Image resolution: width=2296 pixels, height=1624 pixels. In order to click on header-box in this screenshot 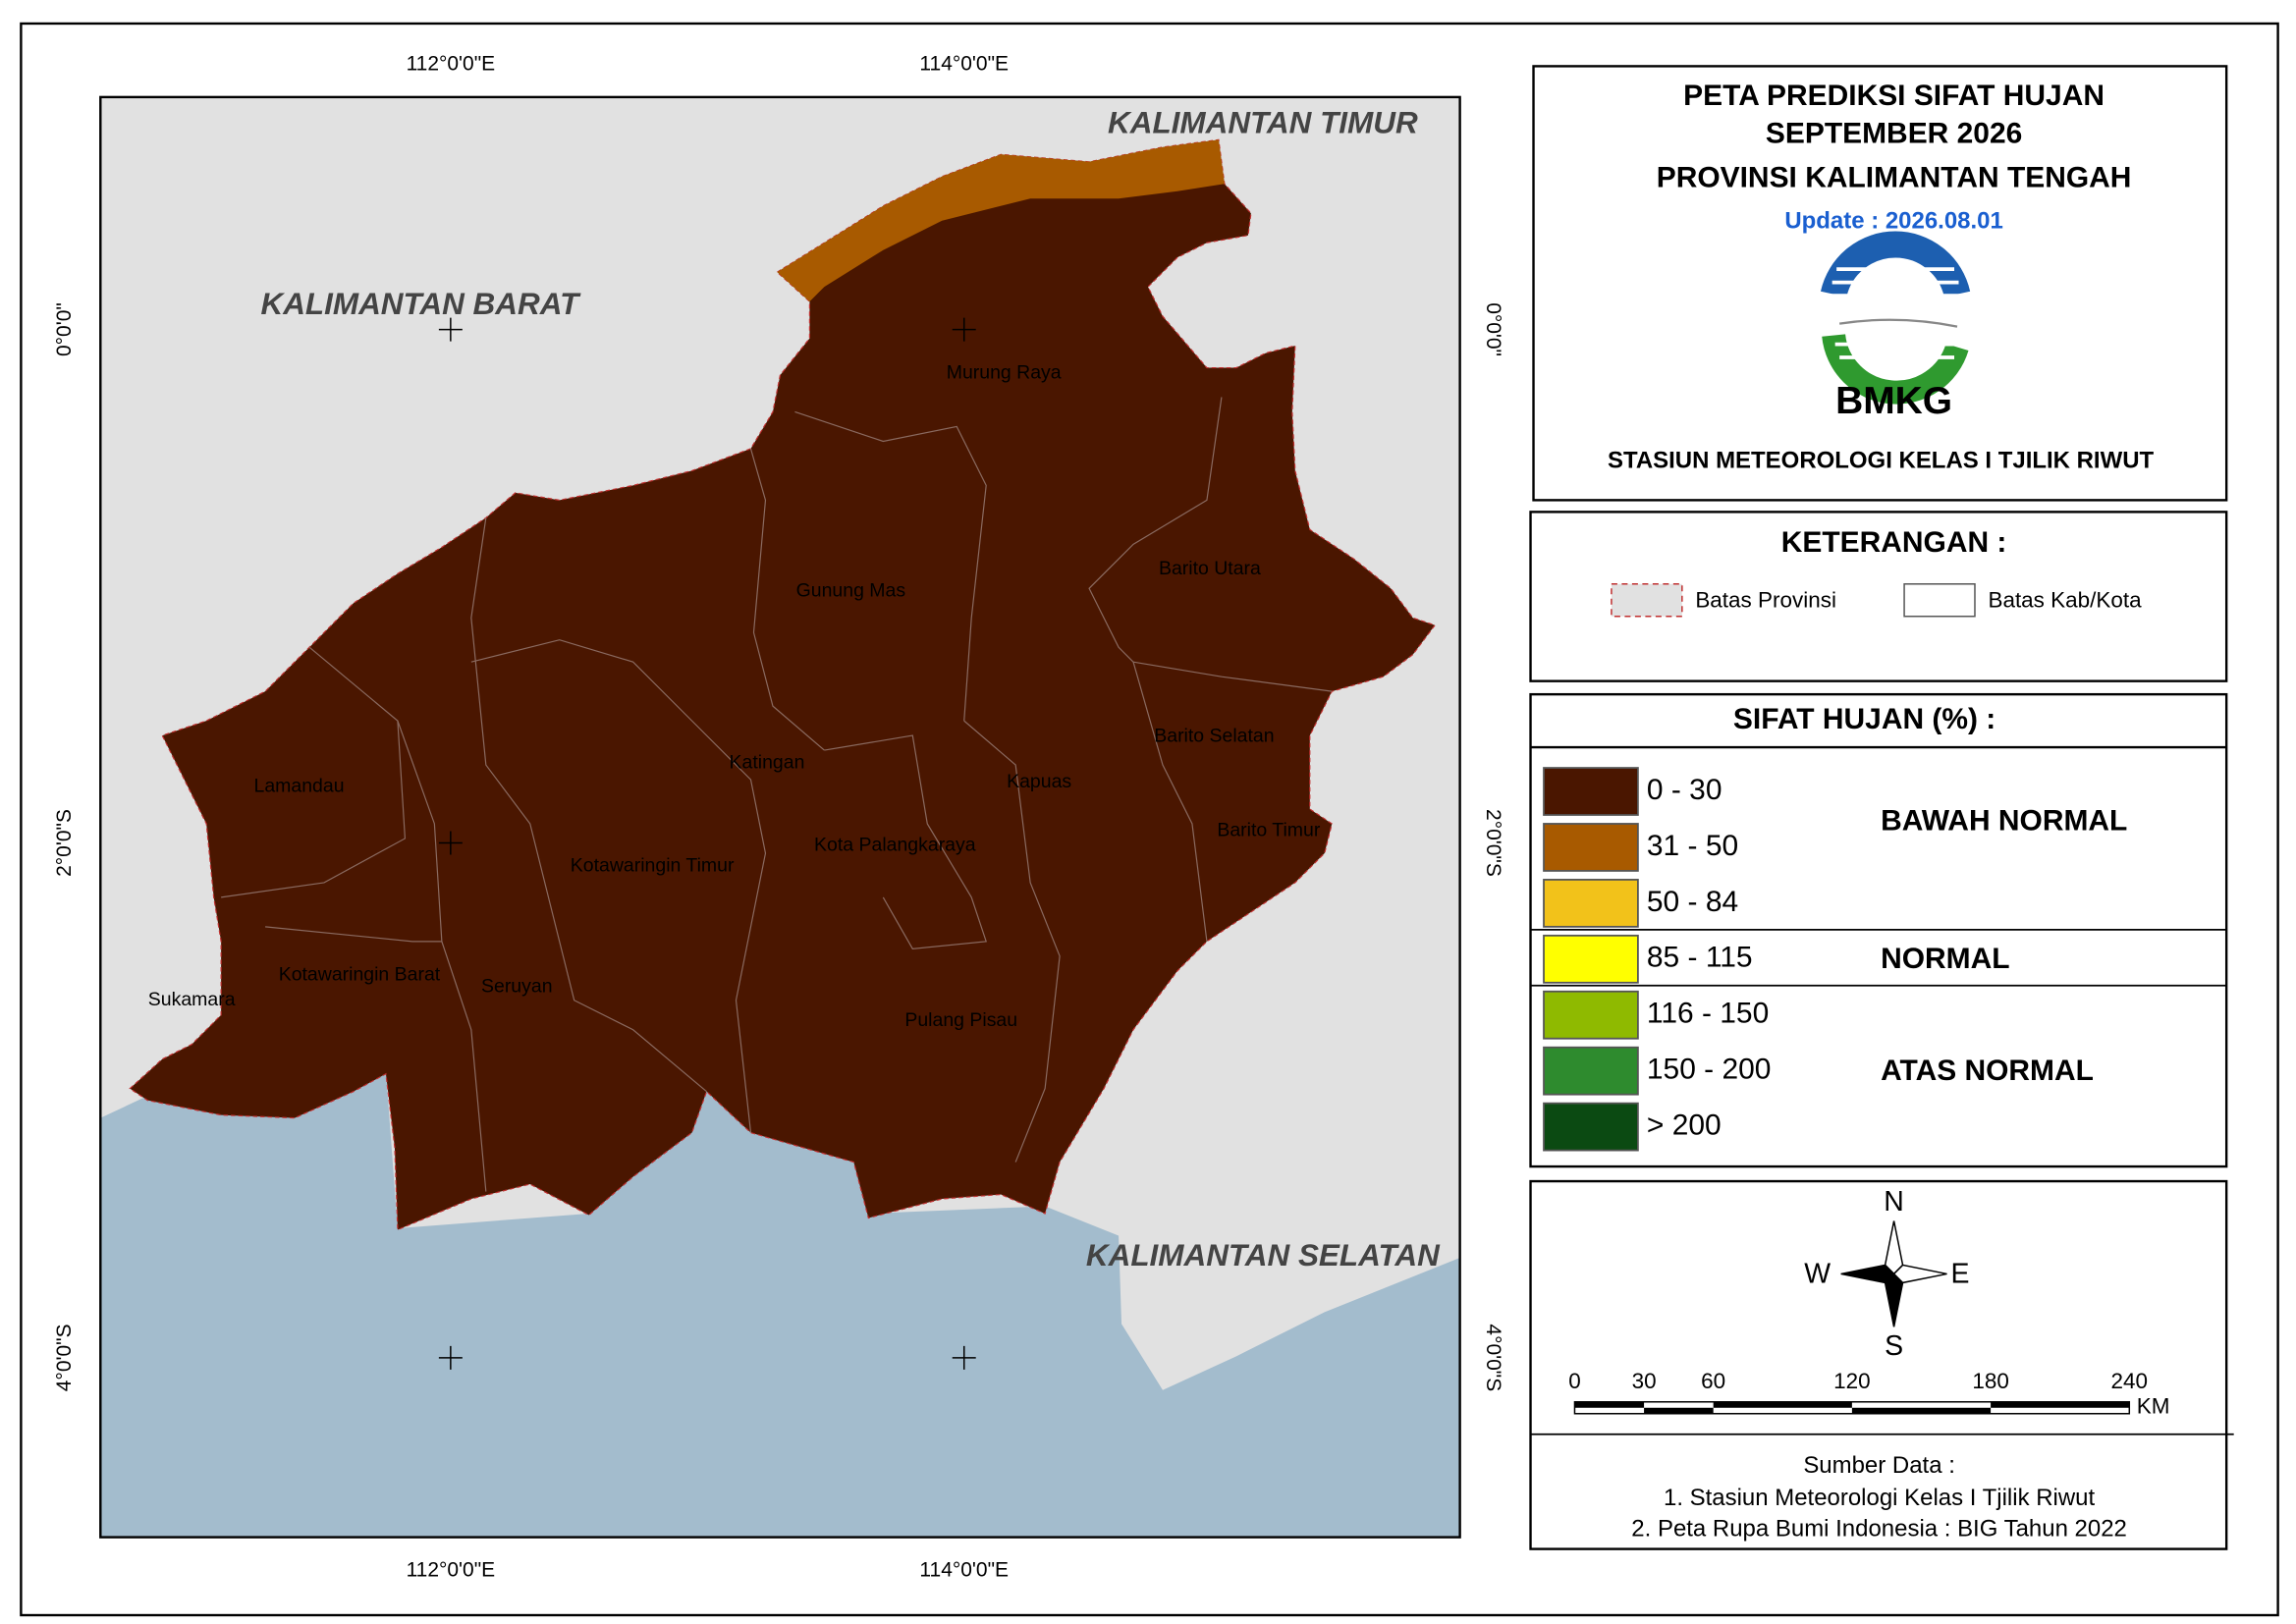, I will do `click(1880, 283)`.